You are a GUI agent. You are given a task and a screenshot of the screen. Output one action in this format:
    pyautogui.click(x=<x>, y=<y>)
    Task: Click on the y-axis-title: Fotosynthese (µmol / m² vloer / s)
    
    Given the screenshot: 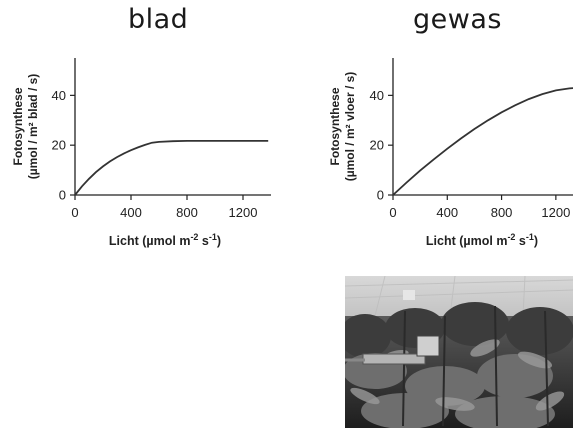 What is the action you would take?
    pyautogui.click(x=342, y=127)
    